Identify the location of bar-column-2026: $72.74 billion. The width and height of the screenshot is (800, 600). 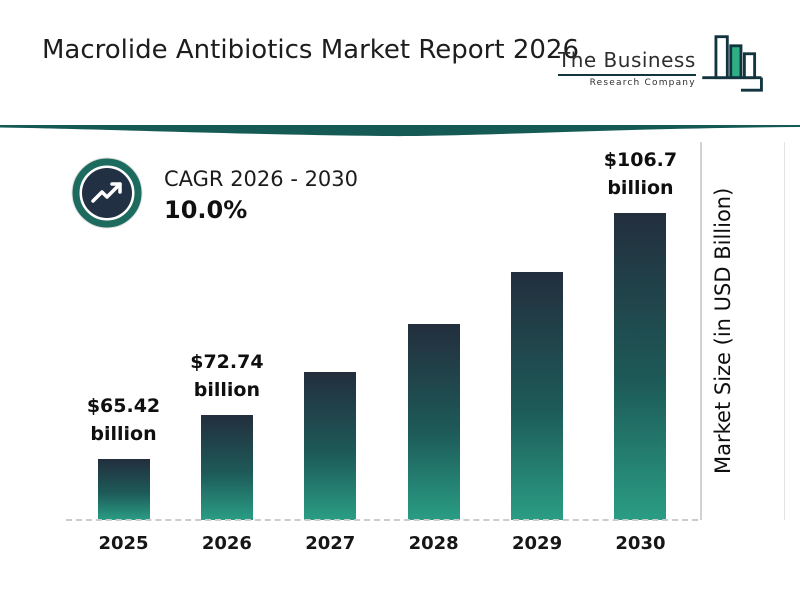
(226, 330).